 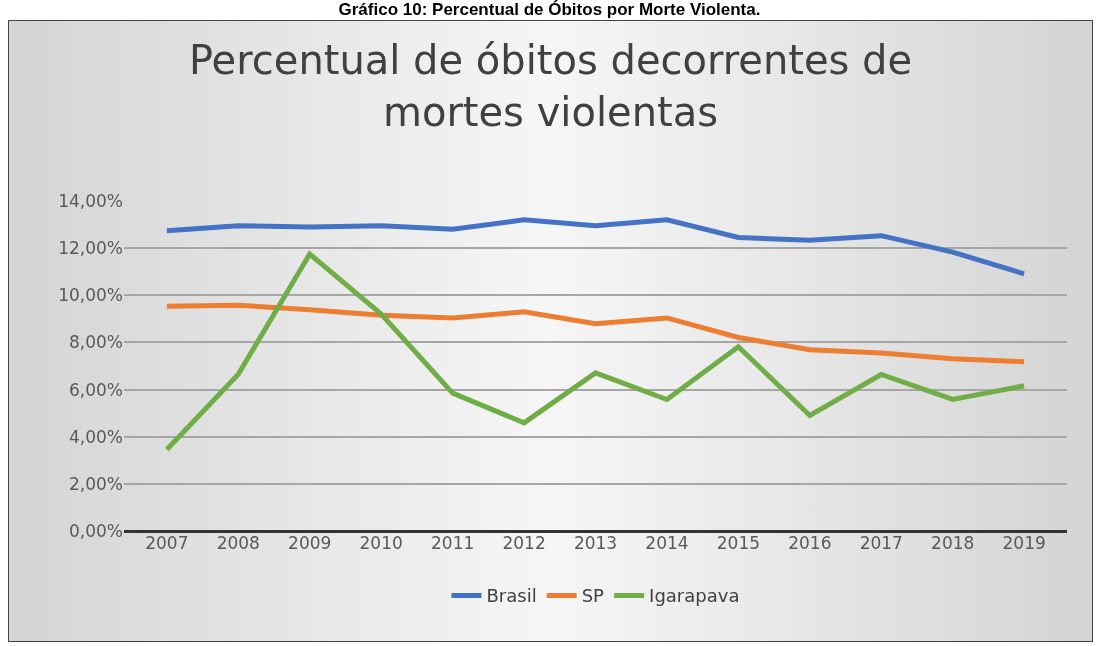 I want to click on x-tick-label: 2010, so click(x=381, y=543).